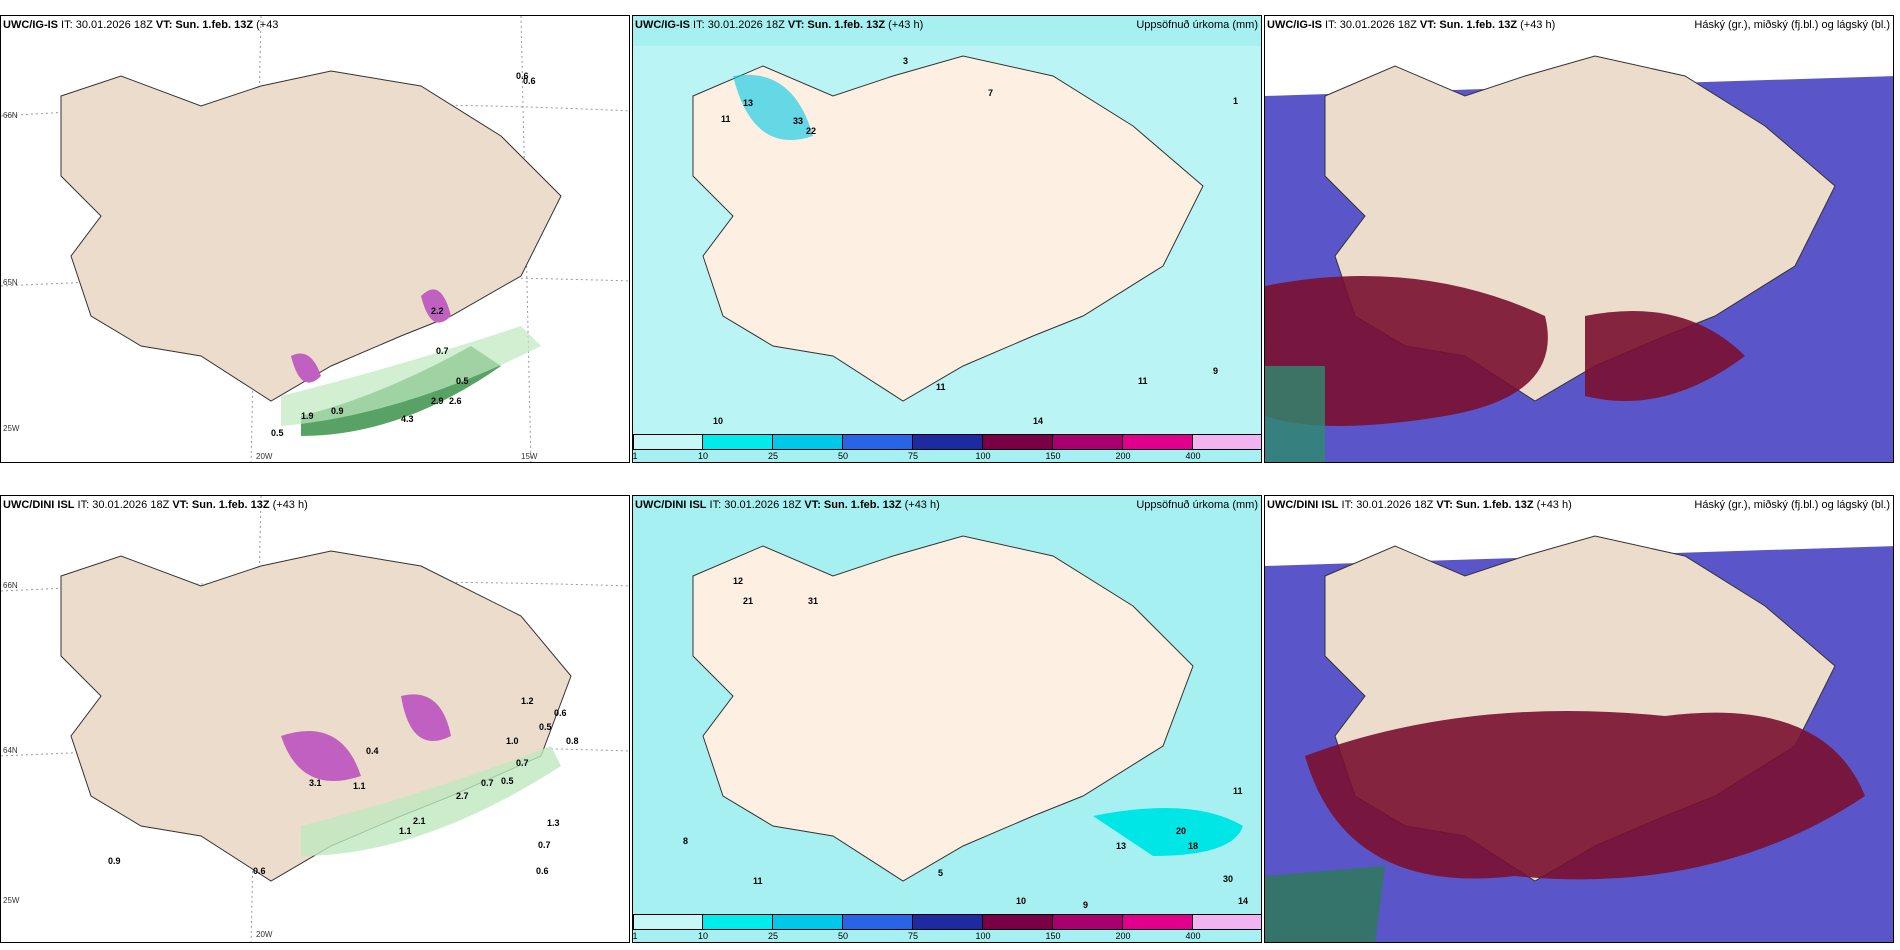  I want to click on lon-label: 20W, so click(264, 934).